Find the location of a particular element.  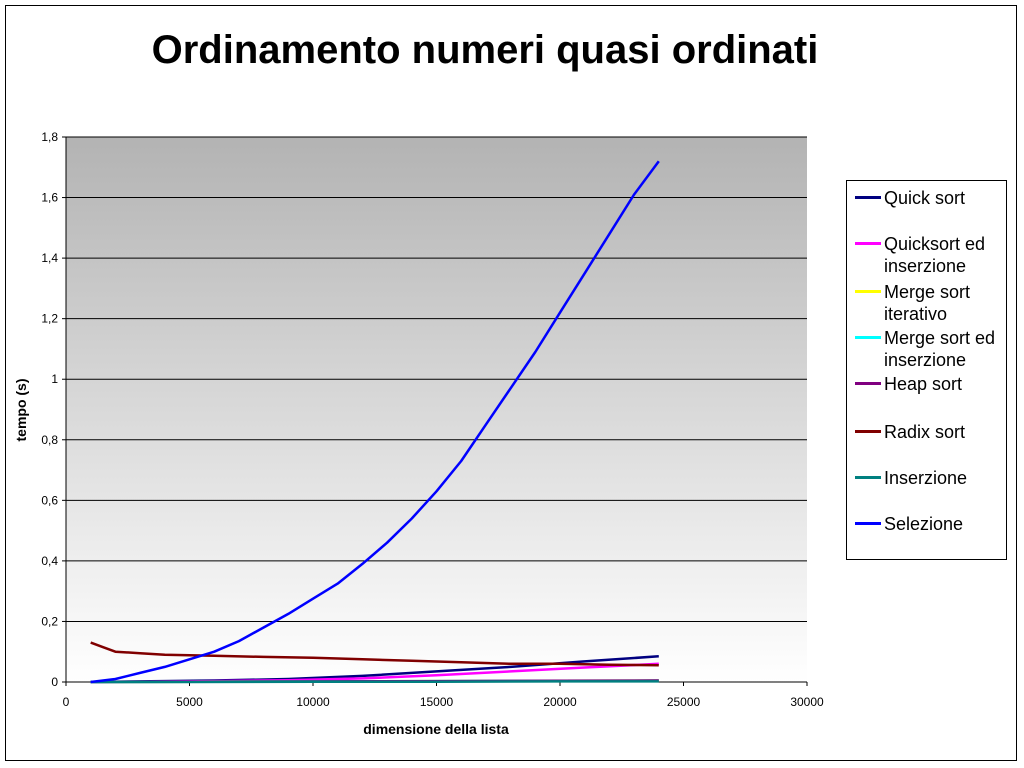

x-tick-label: 5000 is located at coordinates (189, 702).